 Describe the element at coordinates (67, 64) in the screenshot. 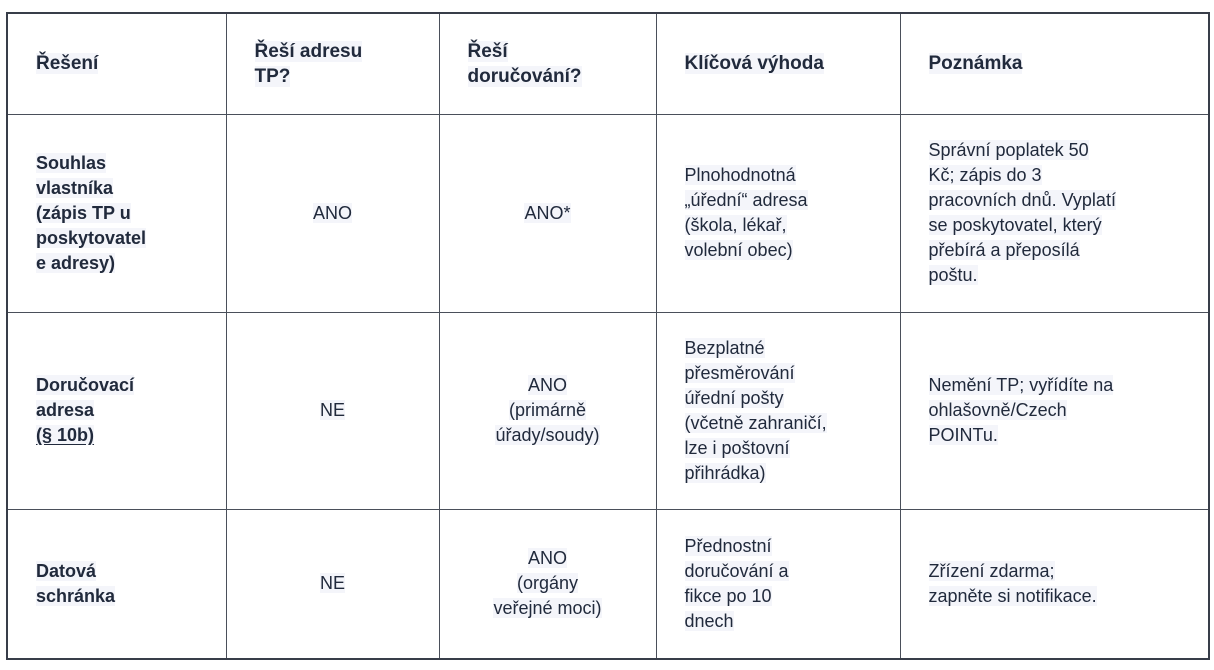

I see `column-header-label: Řešení` at that location.